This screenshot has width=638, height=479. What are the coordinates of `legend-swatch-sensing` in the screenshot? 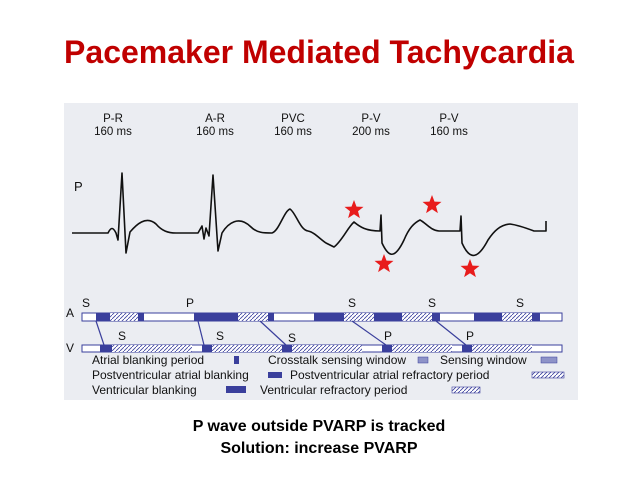 It's located at (549, 360).